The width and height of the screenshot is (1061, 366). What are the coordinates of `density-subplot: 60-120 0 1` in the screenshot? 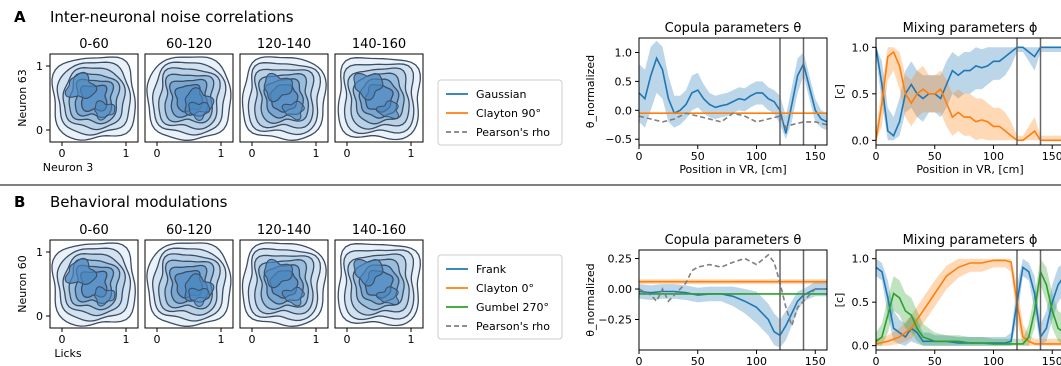 It's located at (189, 284).